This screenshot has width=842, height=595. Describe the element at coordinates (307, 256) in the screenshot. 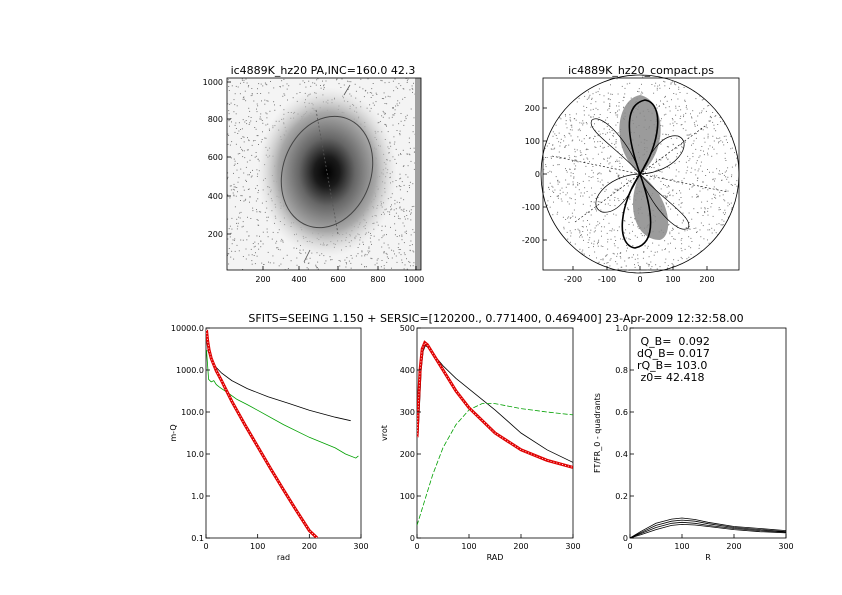

I see `pa-tick-bottom` at that location.